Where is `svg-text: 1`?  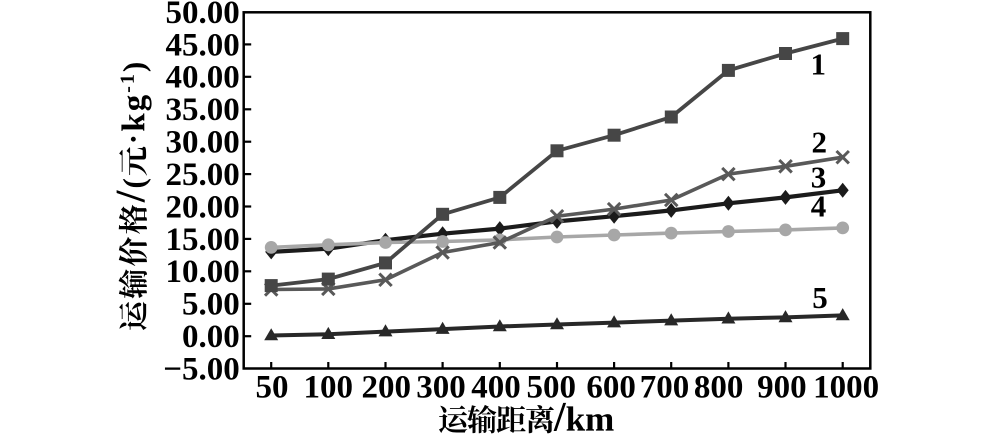 svg-text: 1 is located at coordinates (819, 64).